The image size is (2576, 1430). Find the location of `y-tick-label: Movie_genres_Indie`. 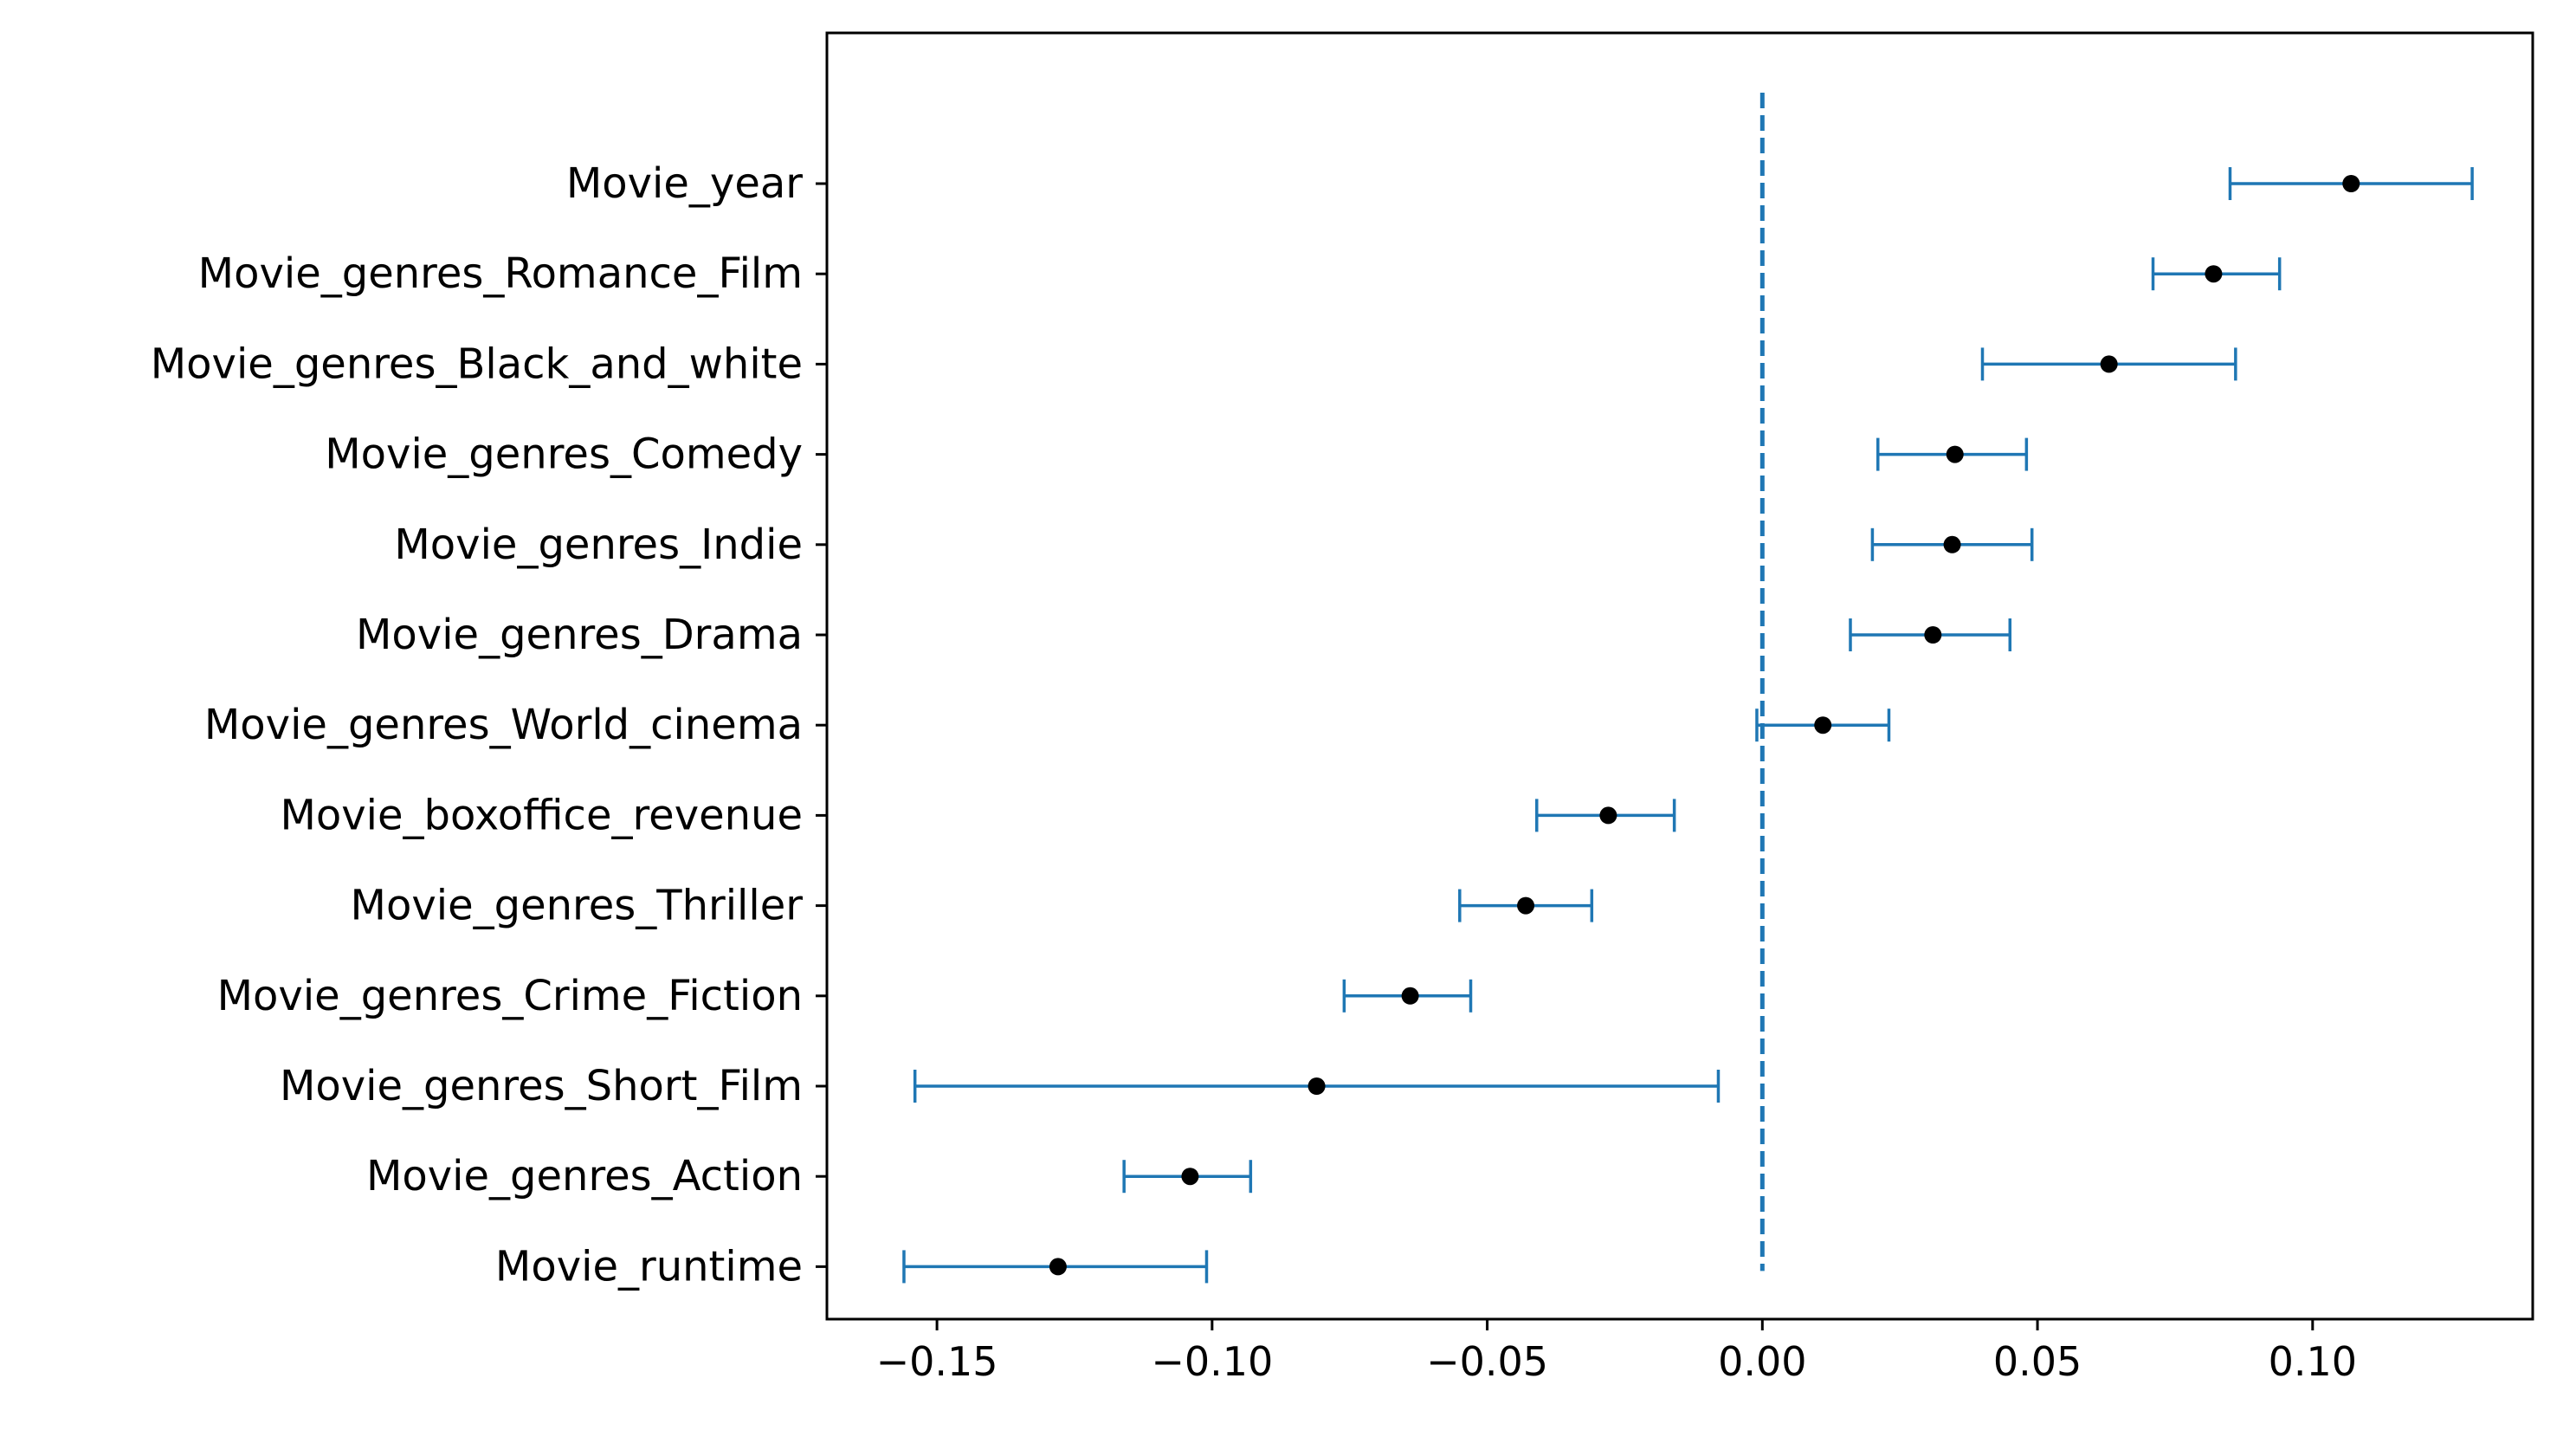

y-tick-label: Movie_genres_Indie is located at coordinates (598, 545).